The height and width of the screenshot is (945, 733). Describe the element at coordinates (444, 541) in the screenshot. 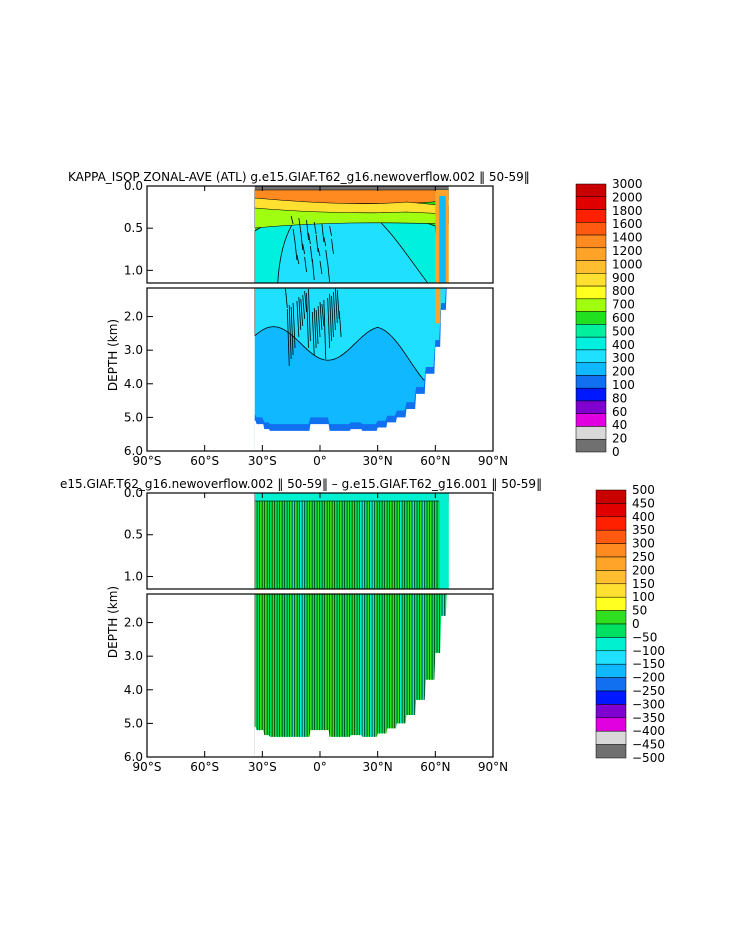

I see `field-north` at that location.